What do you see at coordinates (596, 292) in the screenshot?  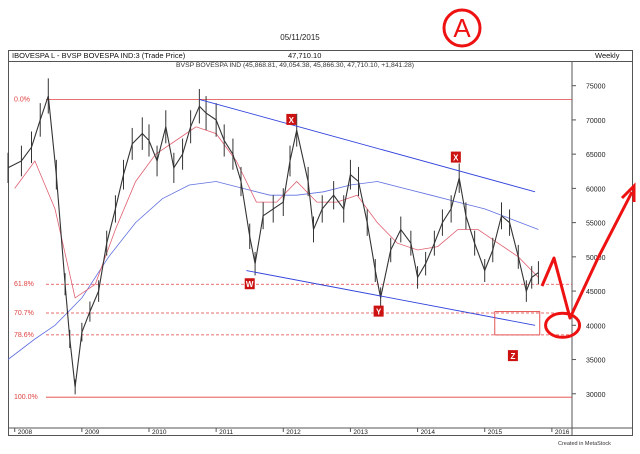 I see `y-tick-label: 45000` at bounding box center [596, 292].